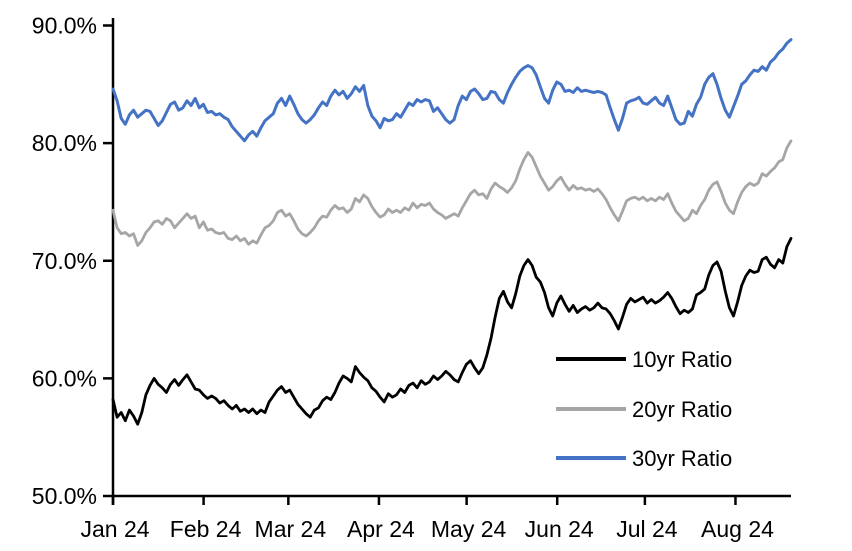 This screenshot has height=551, width=852. Describe the element at coordinates (647, 529) in the screenshot. I see `x-tick-label: Jul 24` at that location.